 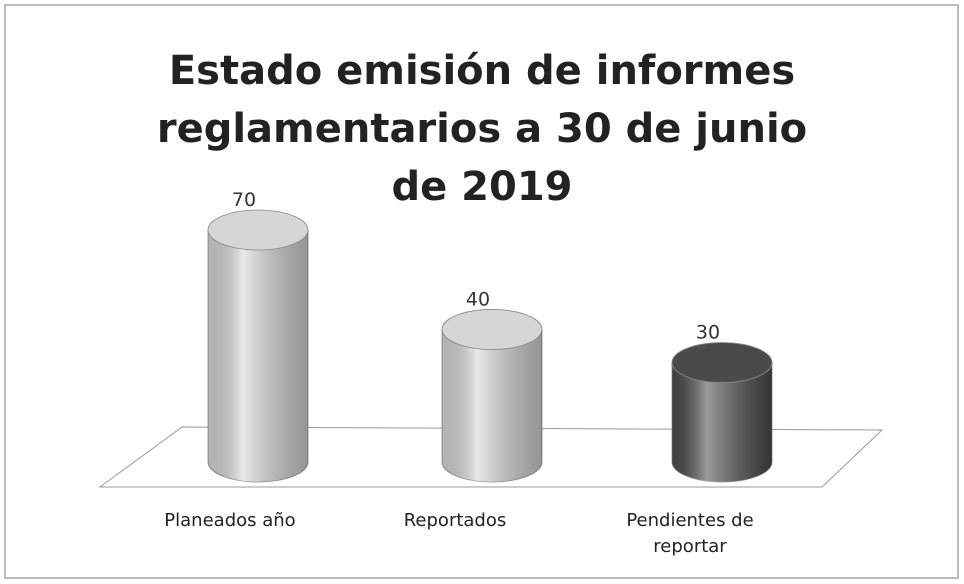 I want to click on floor, so click(x=491, y=457).